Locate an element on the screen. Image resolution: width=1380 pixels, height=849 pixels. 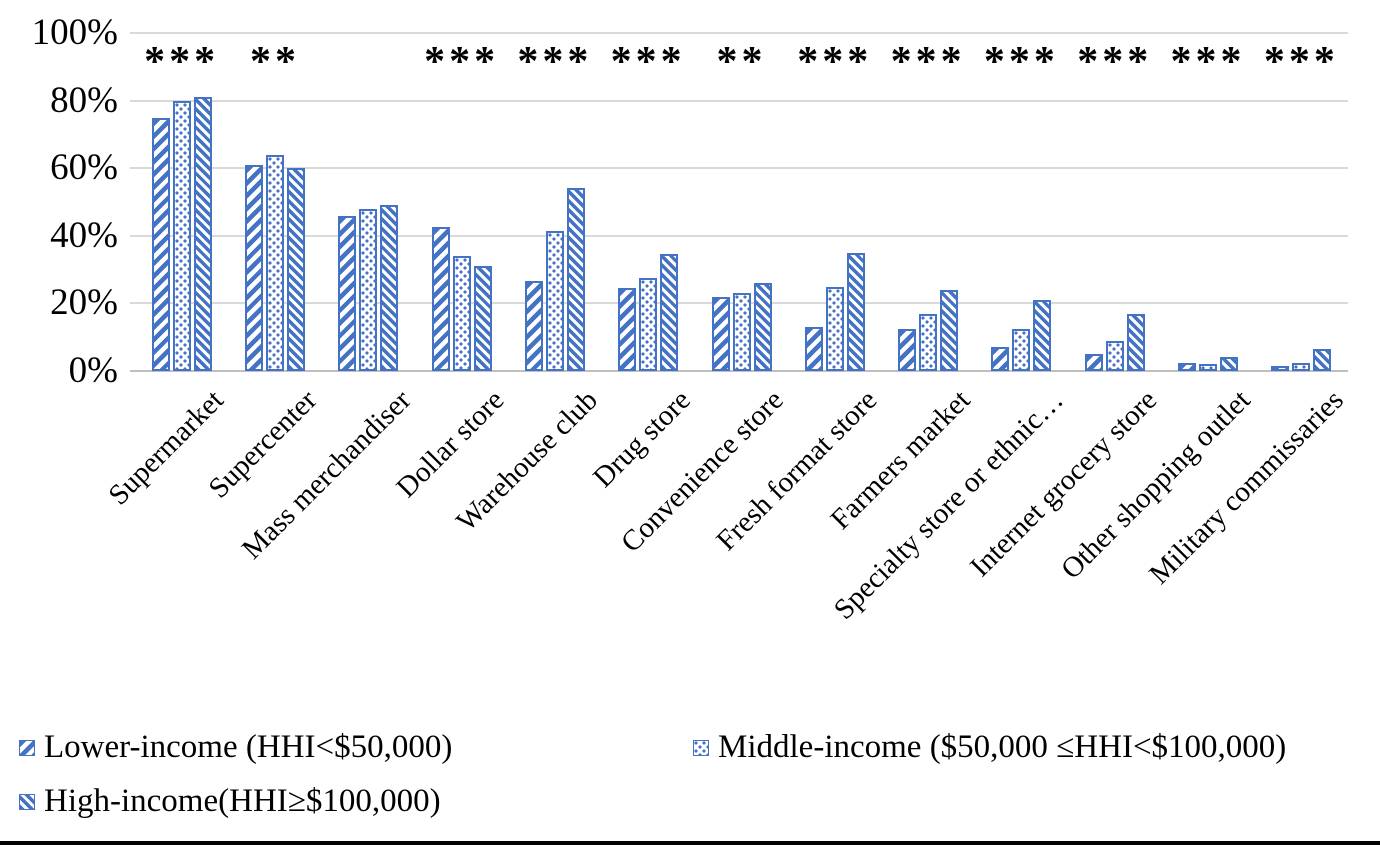
bar-series1-cat3 is located at coordinates (347, 293).